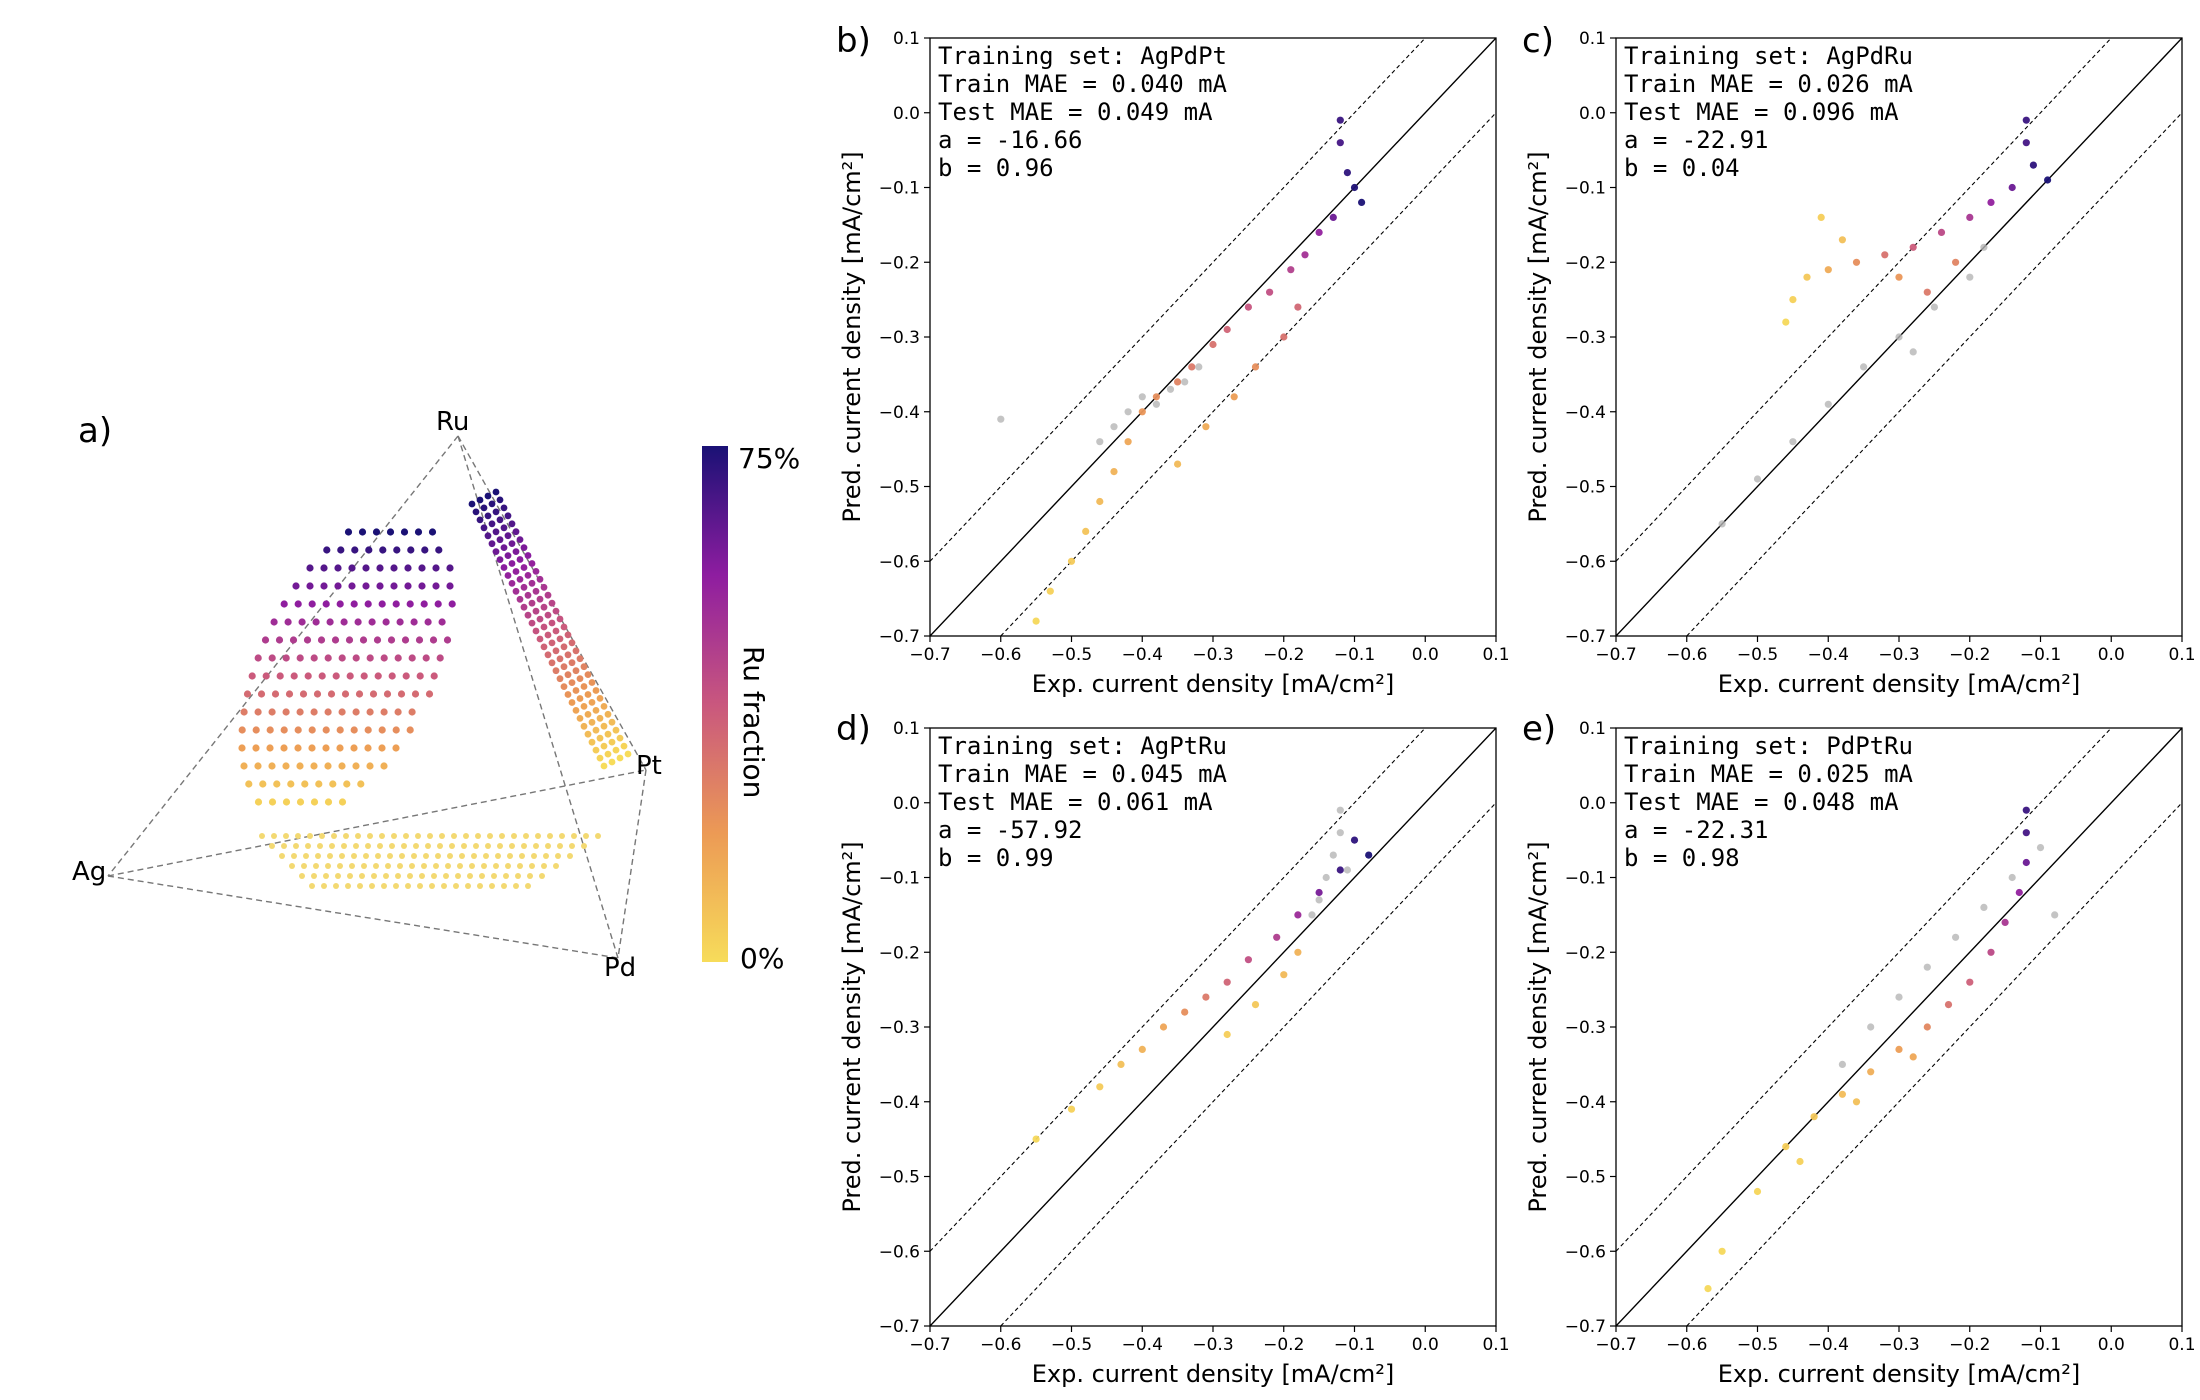  What do you see at coordinates (899, 953) in the screenshot?
I see `y-tick-label: −0.2` at bounding box center [899, 953].